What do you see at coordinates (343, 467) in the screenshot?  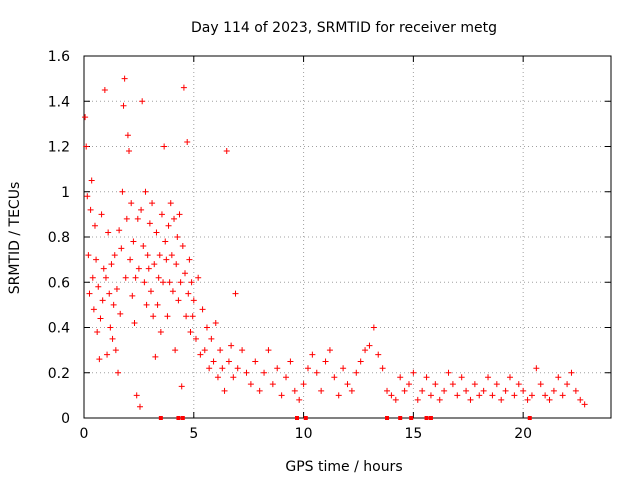 I see `x-axis-label: GPS time / hours` at bounding box center [343, 467].